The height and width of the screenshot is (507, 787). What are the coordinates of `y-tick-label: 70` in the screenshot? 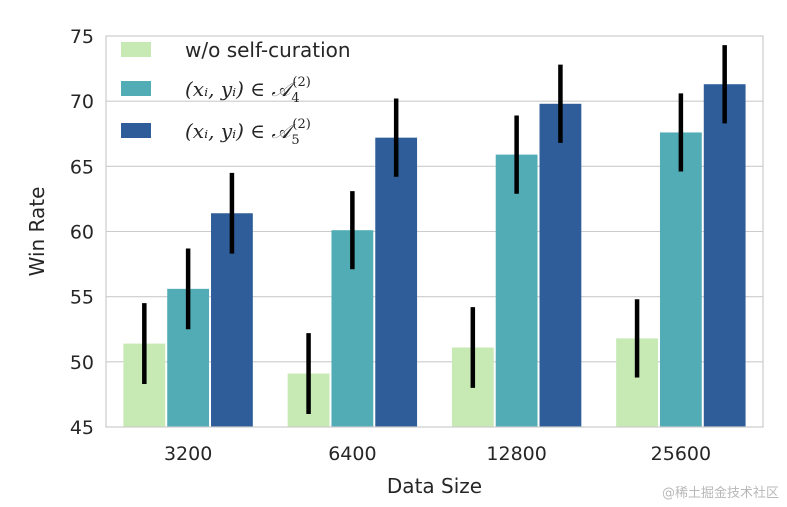 It's located at (82, 102).